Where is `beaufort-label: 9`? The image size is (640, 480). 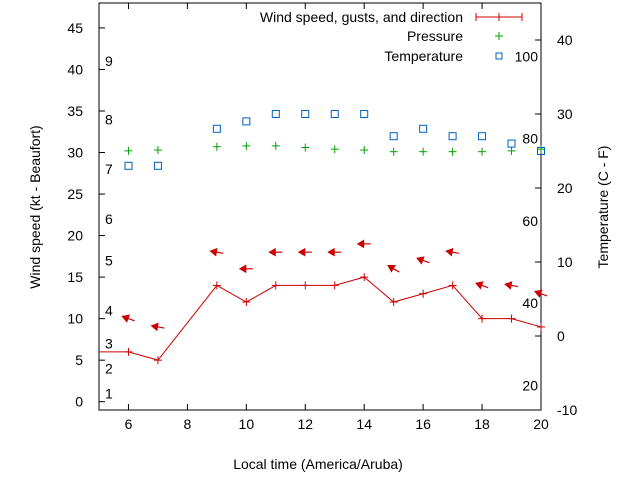 beaufort-label: 9 is located at coordinates (109, 61).